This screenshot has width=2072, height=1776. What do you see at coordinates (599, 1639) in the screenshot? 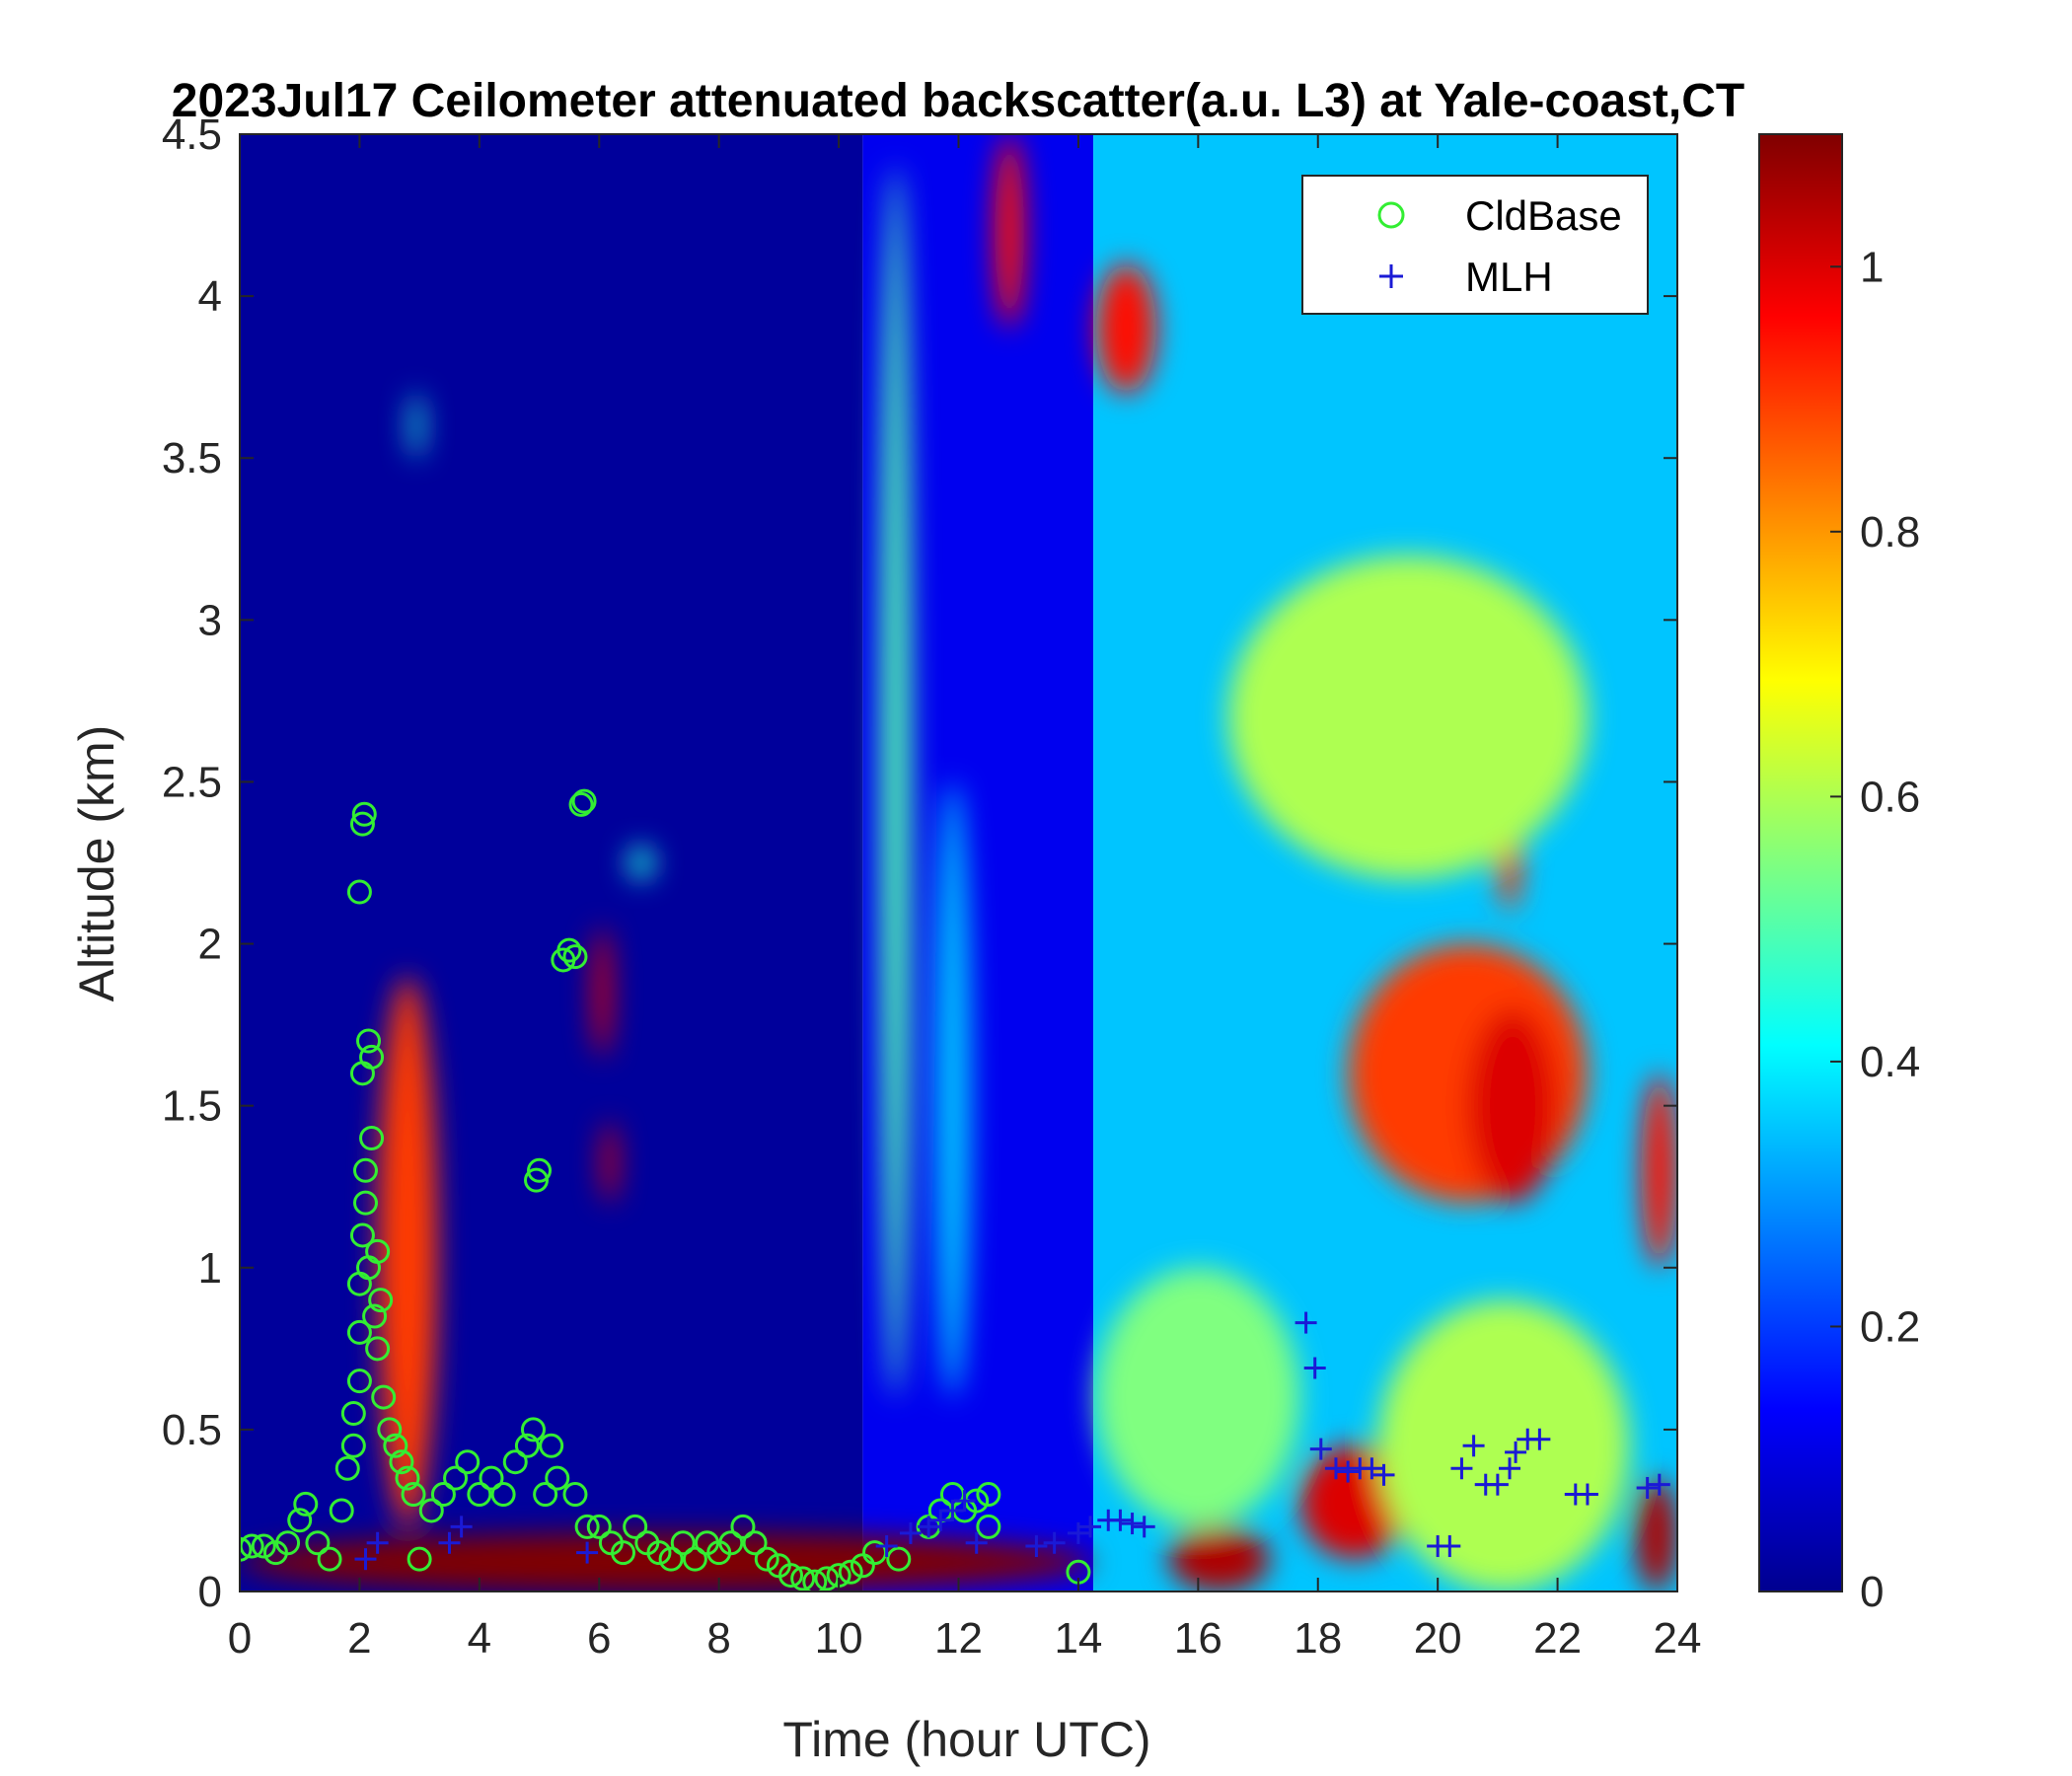
I see `x-tick-label: 6` at bounding box center [599, 1639].